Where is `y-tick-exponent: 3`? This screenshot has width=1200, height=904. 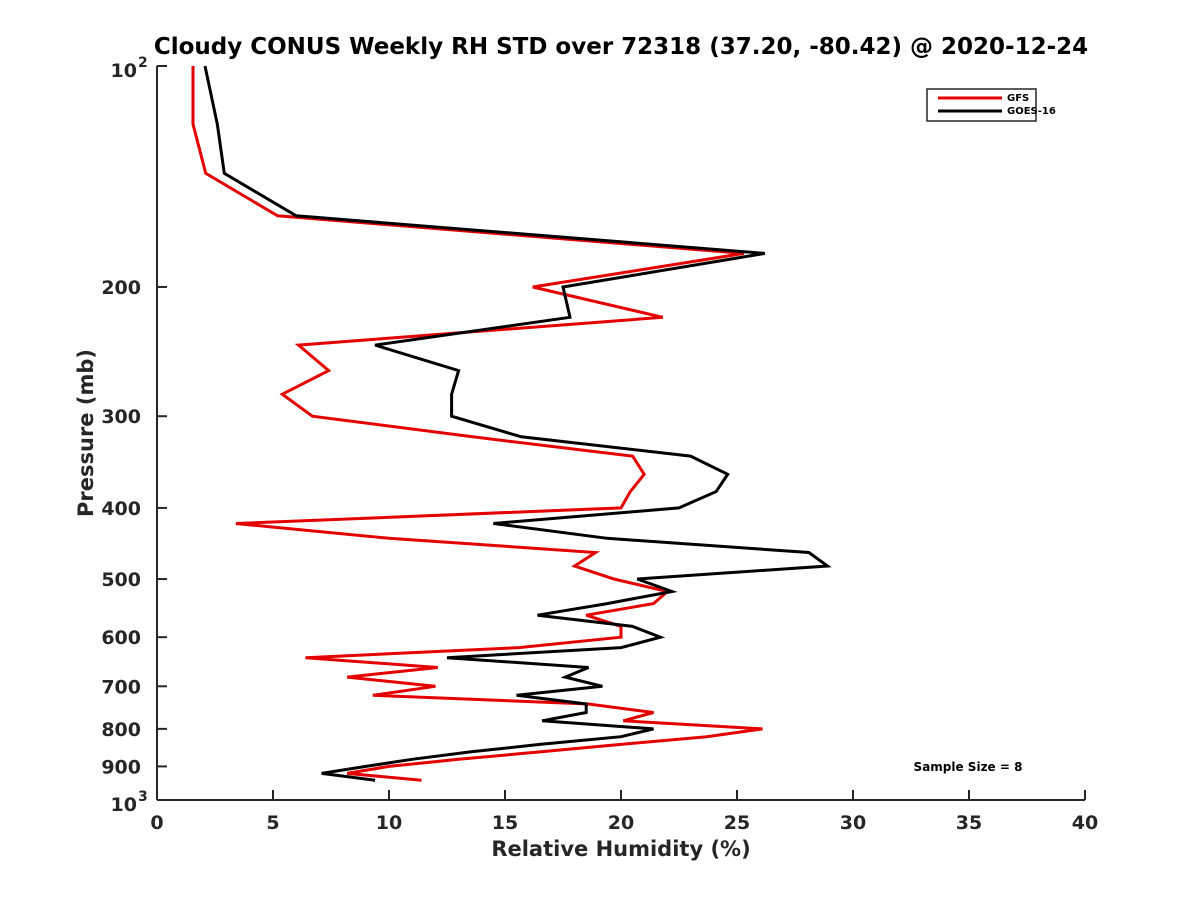
y-tick-exponent: 3 is located at coordinates (143, 797).